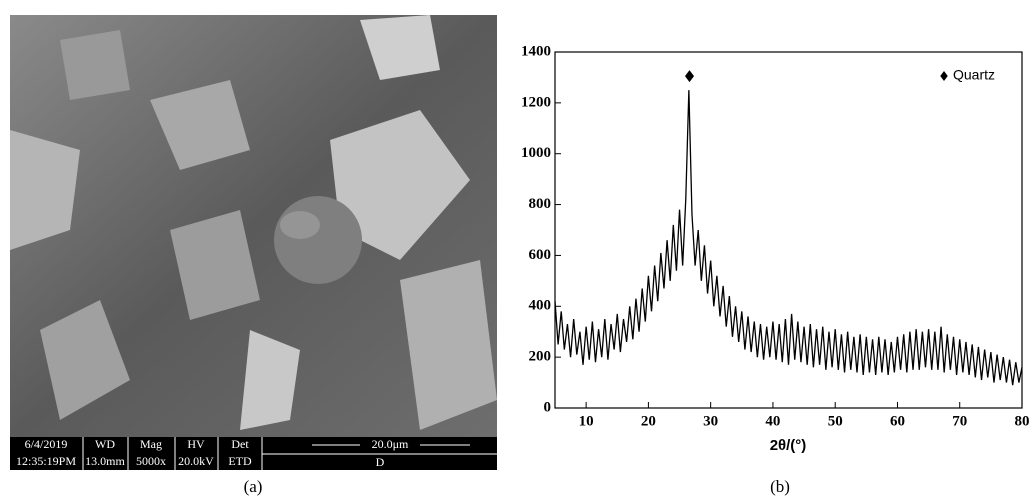 This screenshot has width=1029, height=500. What do you see at coordinates (536, 153) in the screenshot?
I see `y-tick-label: 1000` at bounding box center [536, 153].